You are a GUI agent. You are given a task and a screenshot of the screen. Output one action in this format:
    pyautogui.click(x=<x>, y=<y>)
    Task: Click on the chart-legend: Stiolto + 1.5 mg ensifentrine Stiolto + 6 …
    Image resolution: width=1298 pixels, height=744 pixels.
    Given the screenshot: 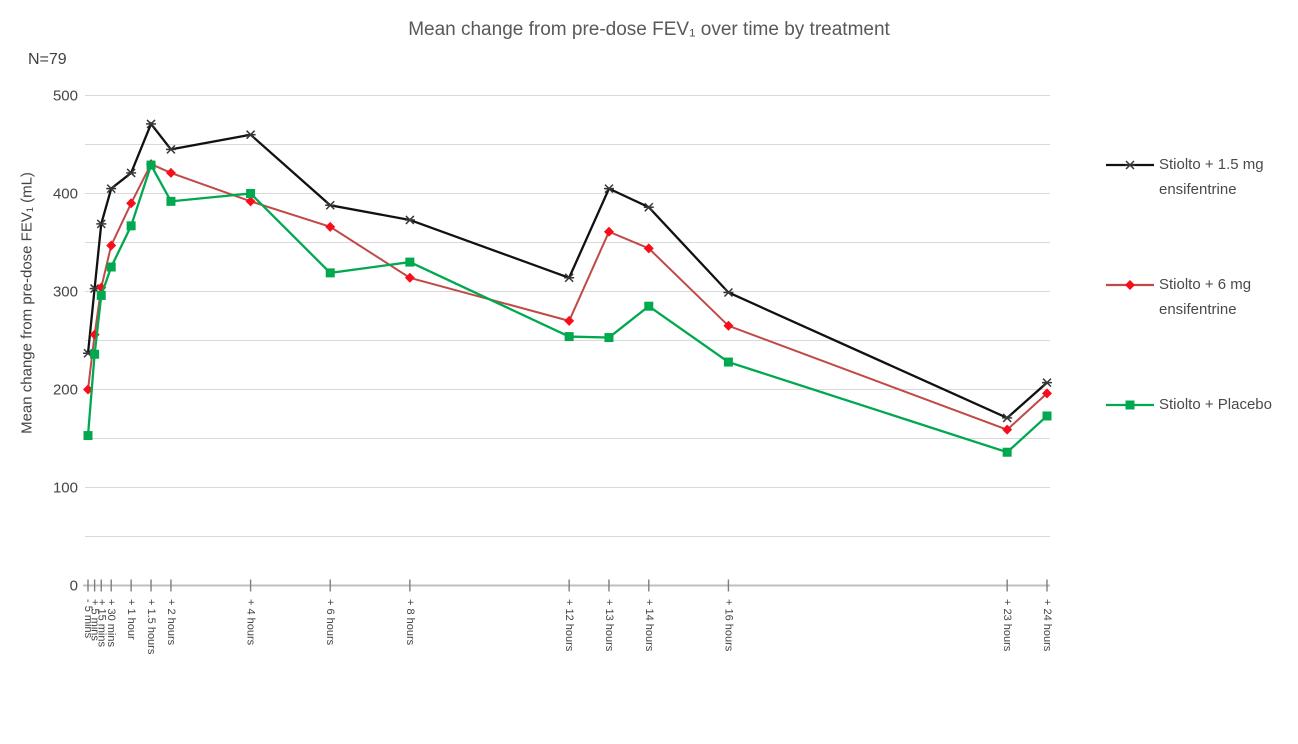 What is the action you would take?
    pyautogui.click(x=1200, y=284)
    